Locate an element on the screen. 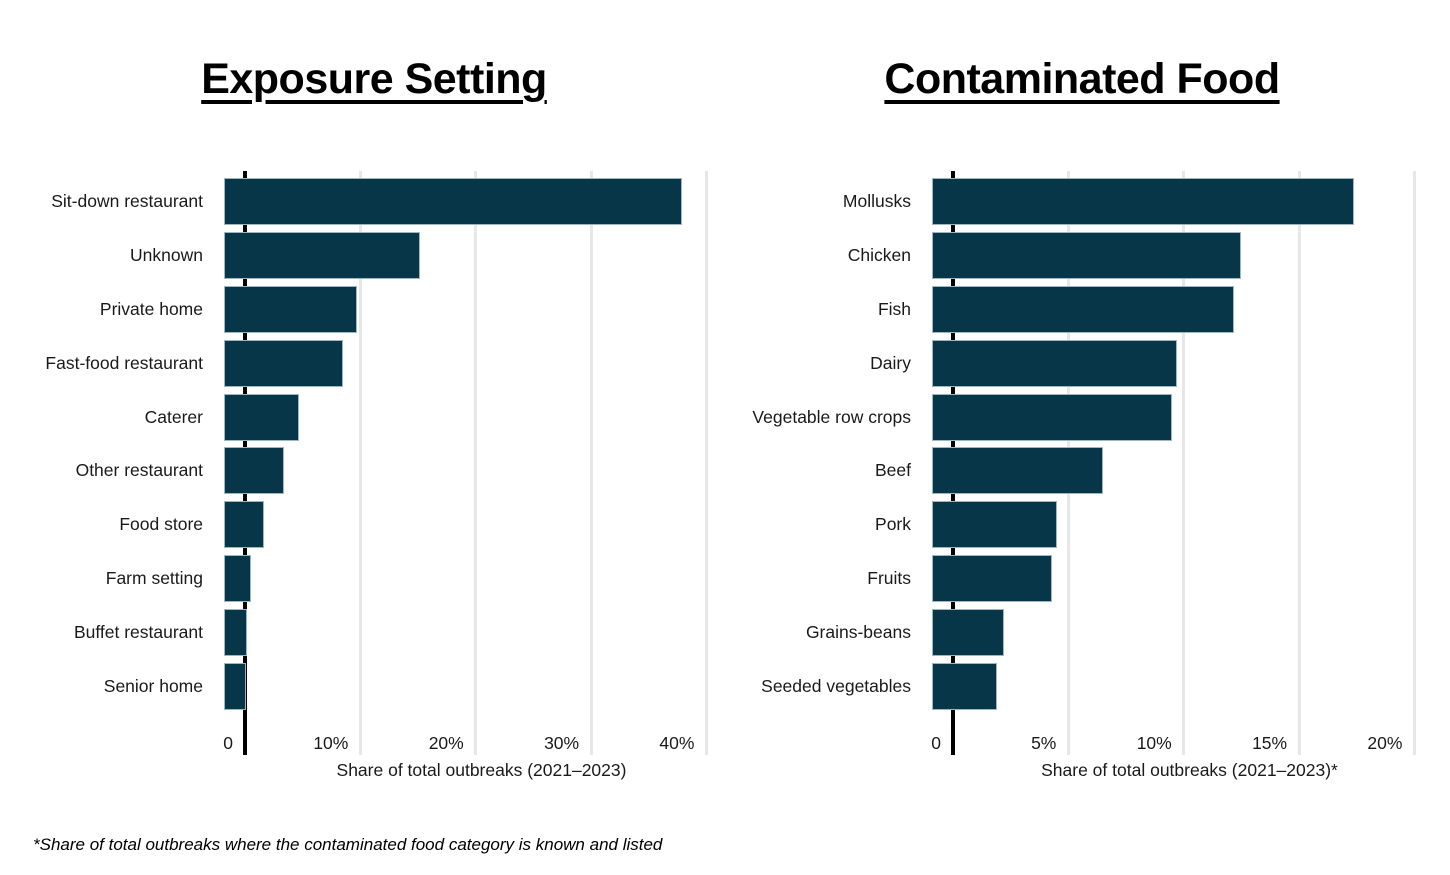 The height and width of the screenshot is (875, 1450). chart-row: Grains-beans is located at coordinates (1082, 632).